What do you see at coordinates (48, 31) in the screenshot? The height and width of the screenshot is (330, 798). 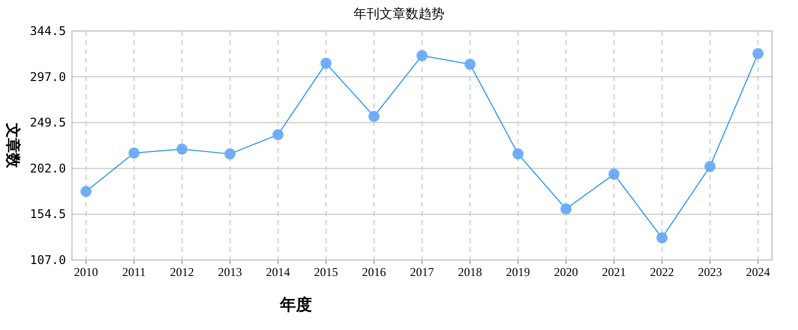 I see `y-tick-label: 344.5` at bounding box center [48, 31].